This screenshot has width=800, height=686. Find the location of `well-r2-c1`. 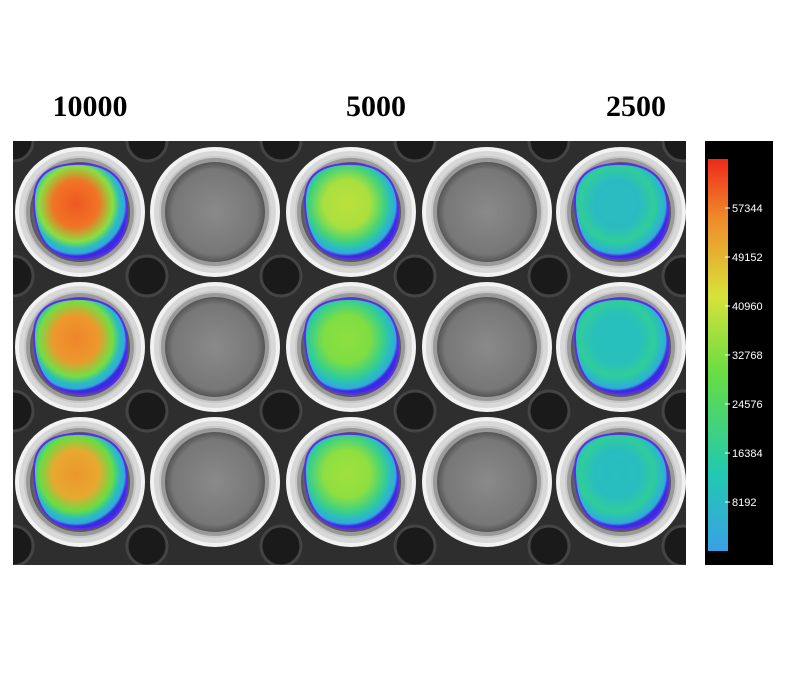

well-r2-c1 is located at coordinates (80, 347).